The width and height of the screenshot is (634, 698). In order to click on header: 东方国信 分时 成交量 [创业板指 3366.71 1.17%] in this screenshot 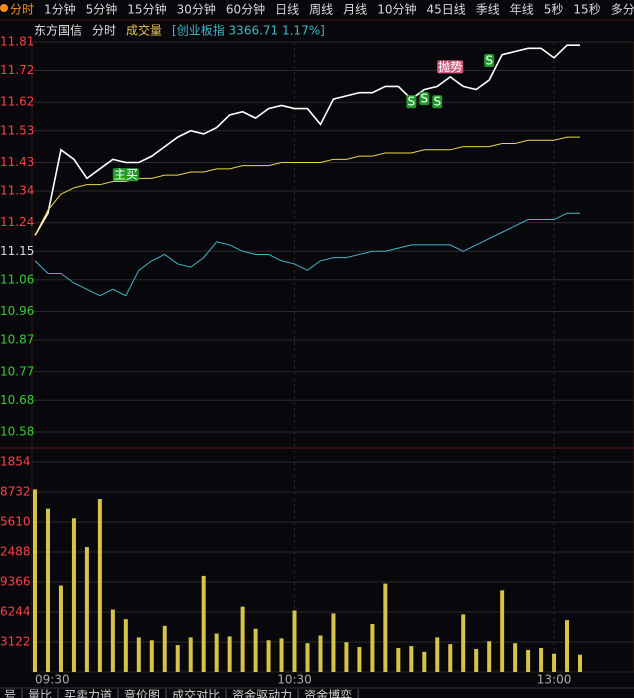, I will do `click(179, 30)`.